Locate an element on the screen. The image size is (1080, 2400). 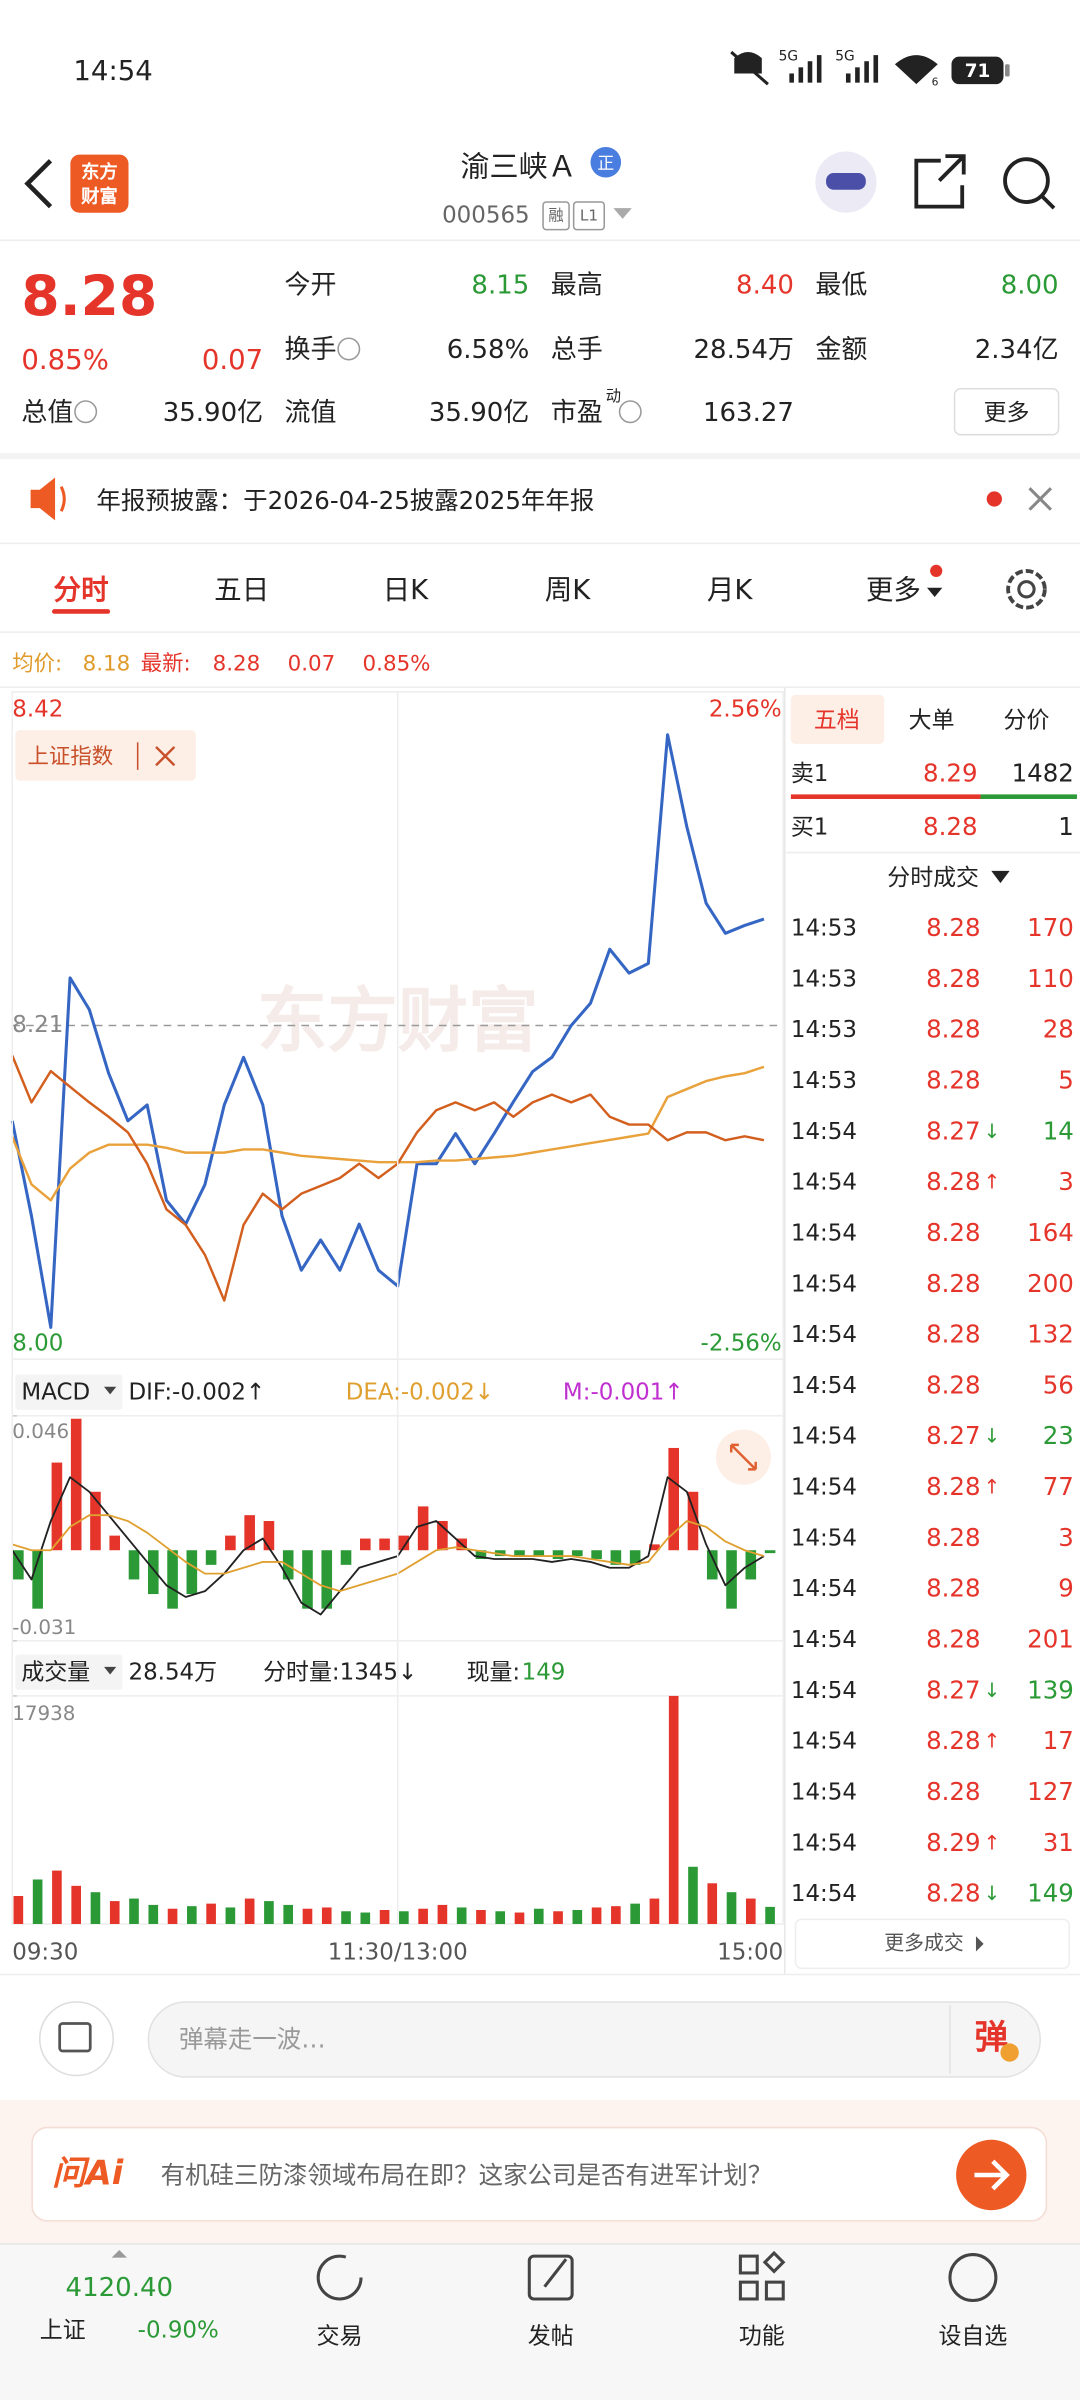
ai-card is located at coordinates (539, 2174).